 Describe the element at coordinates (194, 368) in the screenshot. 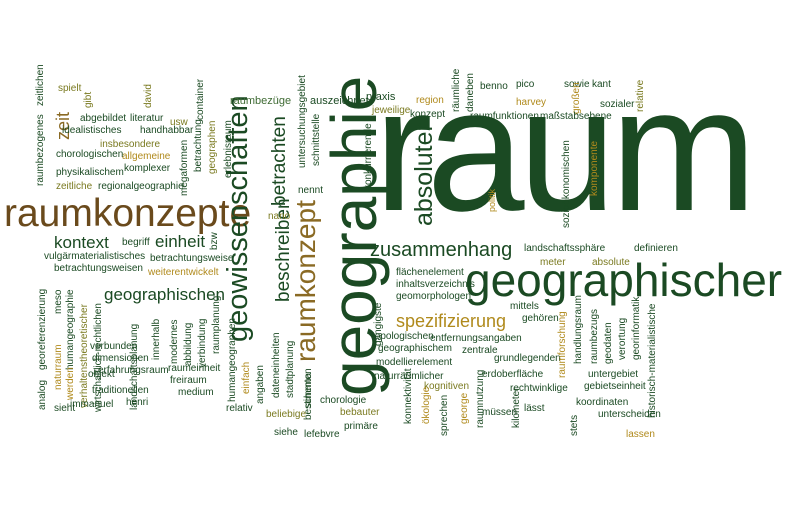

I see `word-raumeinheit: raumeinheit` at that location.